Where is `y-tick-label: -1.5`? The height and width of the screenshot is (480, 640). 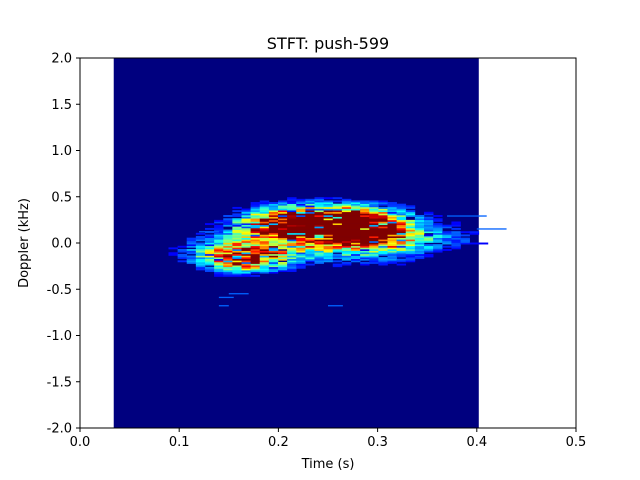
y-tick-label: -1.5 is located at coordinates (59, 382).